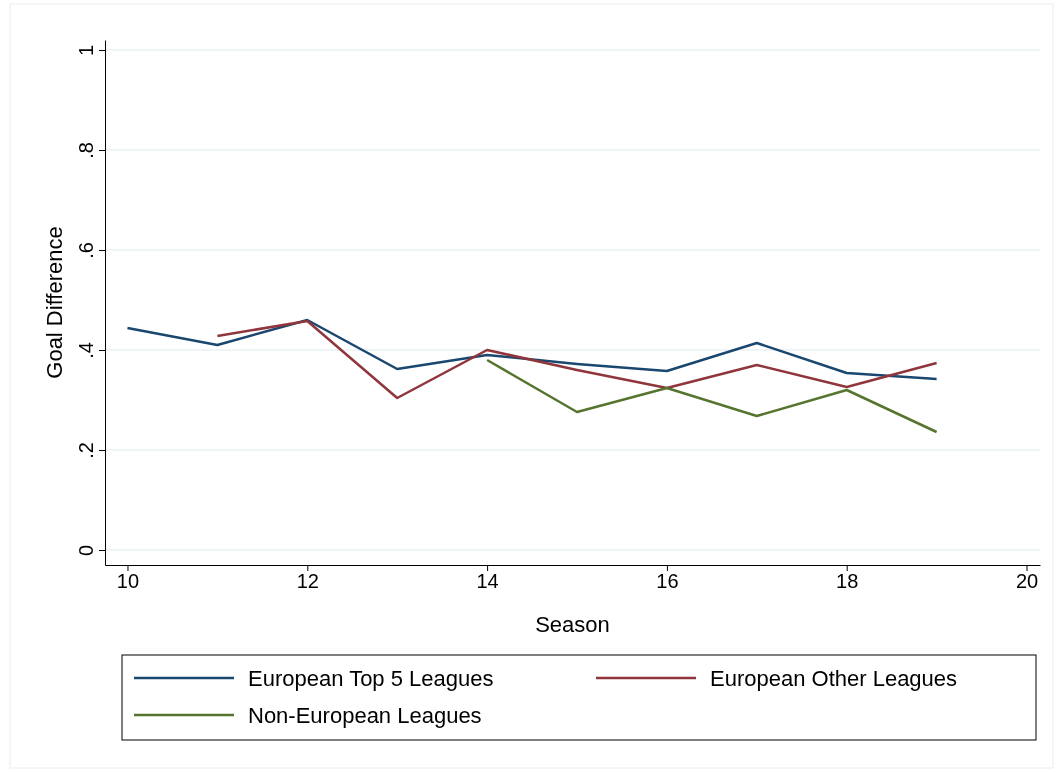 This screenshot has width=1057, height=772. I want to click on y-tick-label: 1, so click(86, 50).